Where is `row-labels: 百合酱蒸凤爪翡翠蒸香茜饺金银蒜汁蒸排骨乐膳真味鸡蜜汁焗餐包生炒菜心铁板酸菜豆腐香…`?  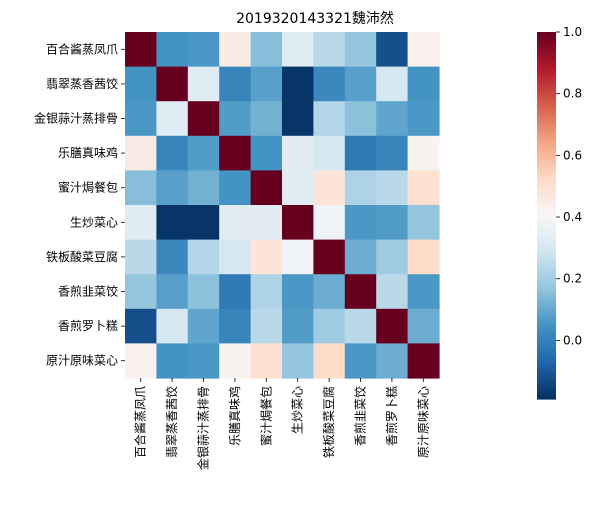 row-labels: 百合酱蒸凤爪翡翠蒸香茜饺金银蒜汁蒸排骨乐膳真味鸡蜜汁焗餐包生炒菜心铁板酸菜豆腐香… is located at coordinates (79, 204).